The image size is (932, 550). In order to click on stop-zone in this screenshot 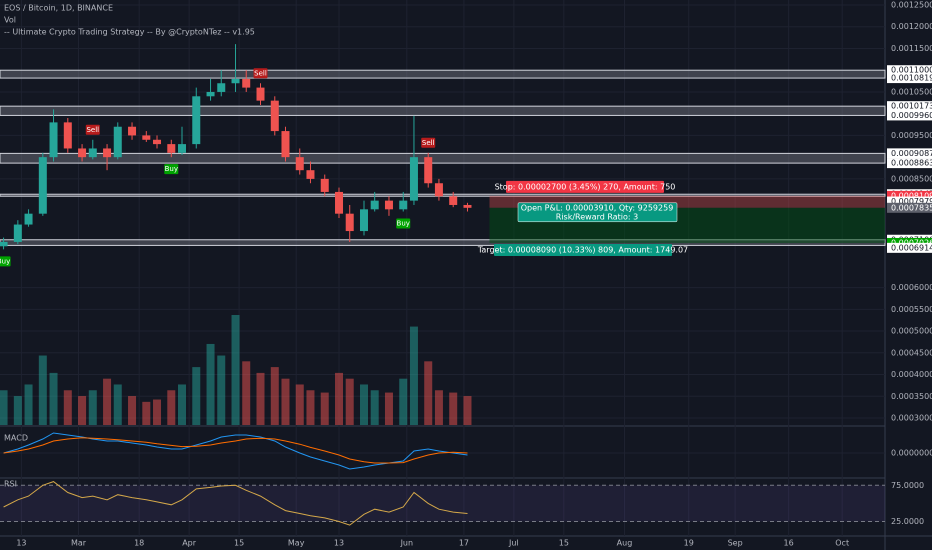, I will do `click(687, 201)`.